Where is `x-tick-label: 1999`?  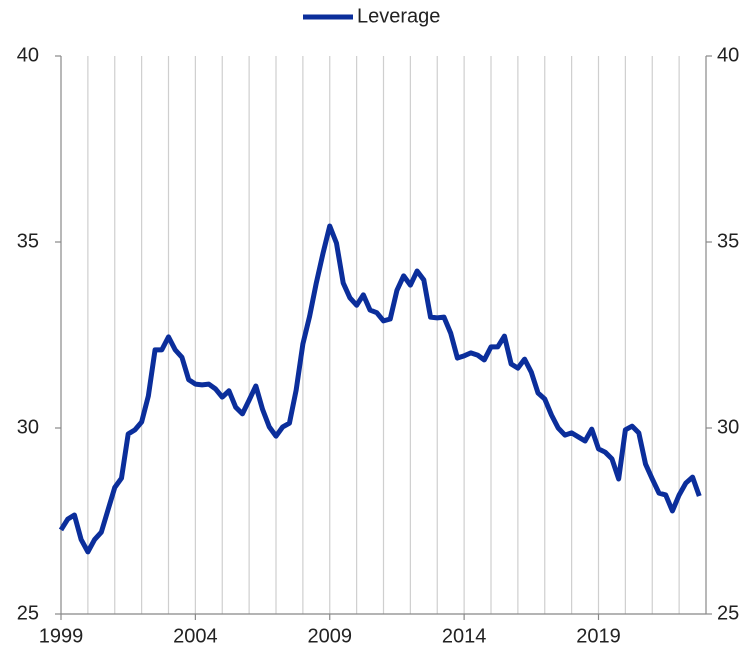
x-tick-label: 1999 is located at coordinates (61, 636).